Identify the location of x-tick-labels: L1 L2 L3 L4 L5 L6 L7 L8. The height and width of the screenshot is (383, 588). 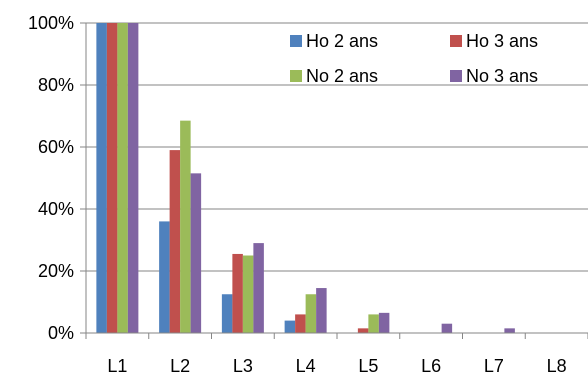
(336, 366).